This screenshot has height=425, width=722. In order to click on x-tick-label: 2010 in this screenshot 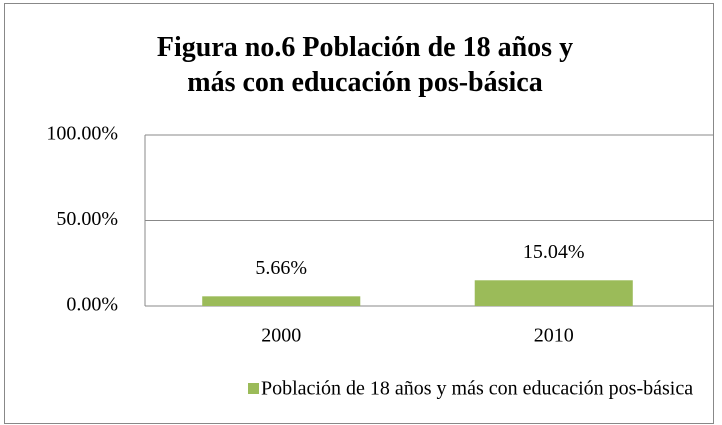, I will do `click(554, 336)`.